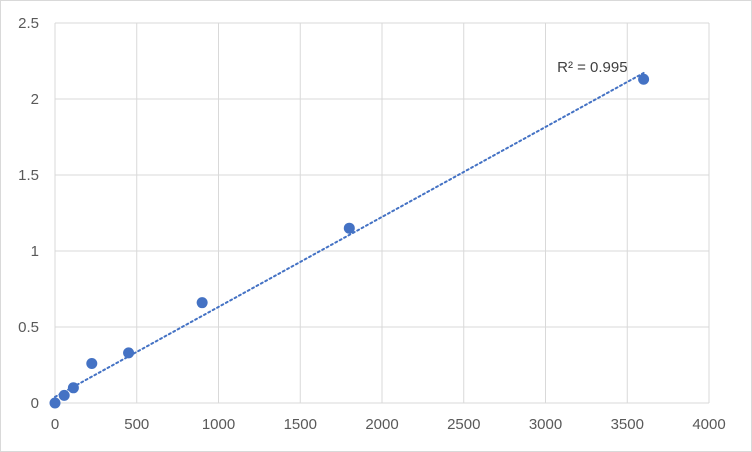  What do you see at coordinates (463, 424) in the screenshot?
I see `x-tick-label: 2500` at bounding box center [463, 424].